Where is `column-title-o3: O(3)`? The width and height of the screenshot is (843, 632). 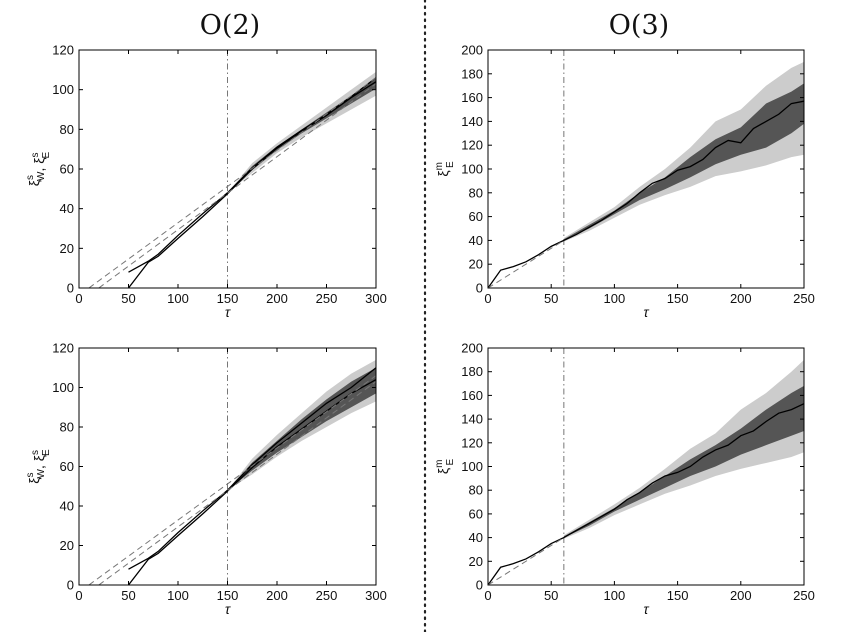
column-title-o3: O(3) is located at coordinates (639, 25).